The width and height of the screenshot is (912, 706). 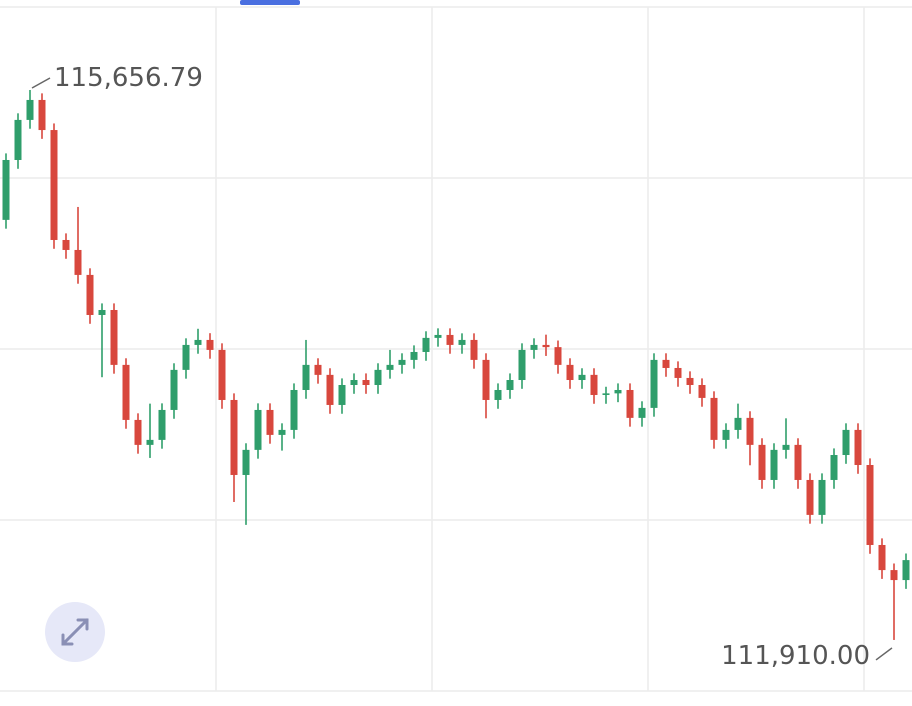 I want to click on annotation-label: 111,910.00, so click(x=795, y=656).